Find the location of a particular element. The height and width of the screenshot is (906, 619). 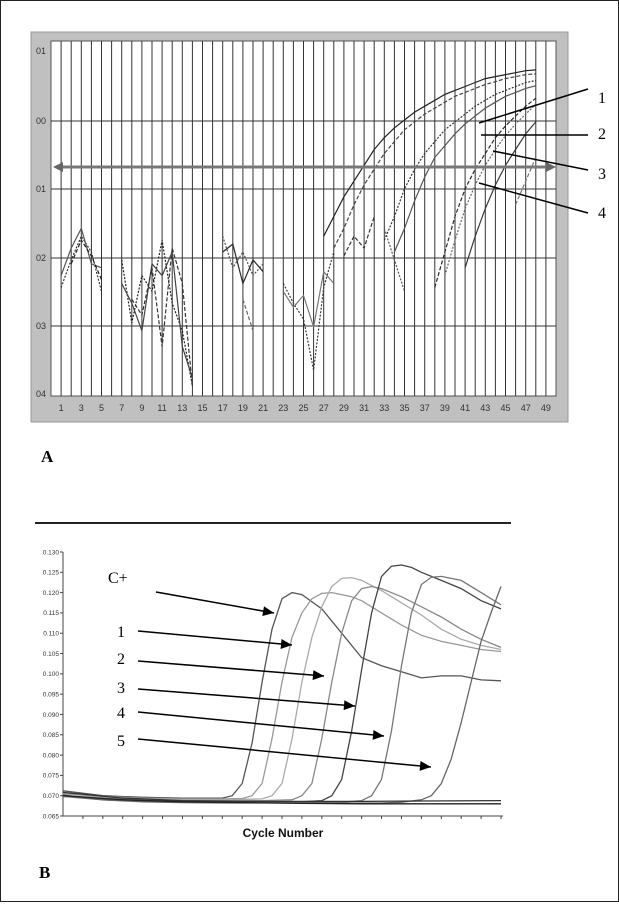

x-tick-label: 17 is located at coordinates (223, 408).